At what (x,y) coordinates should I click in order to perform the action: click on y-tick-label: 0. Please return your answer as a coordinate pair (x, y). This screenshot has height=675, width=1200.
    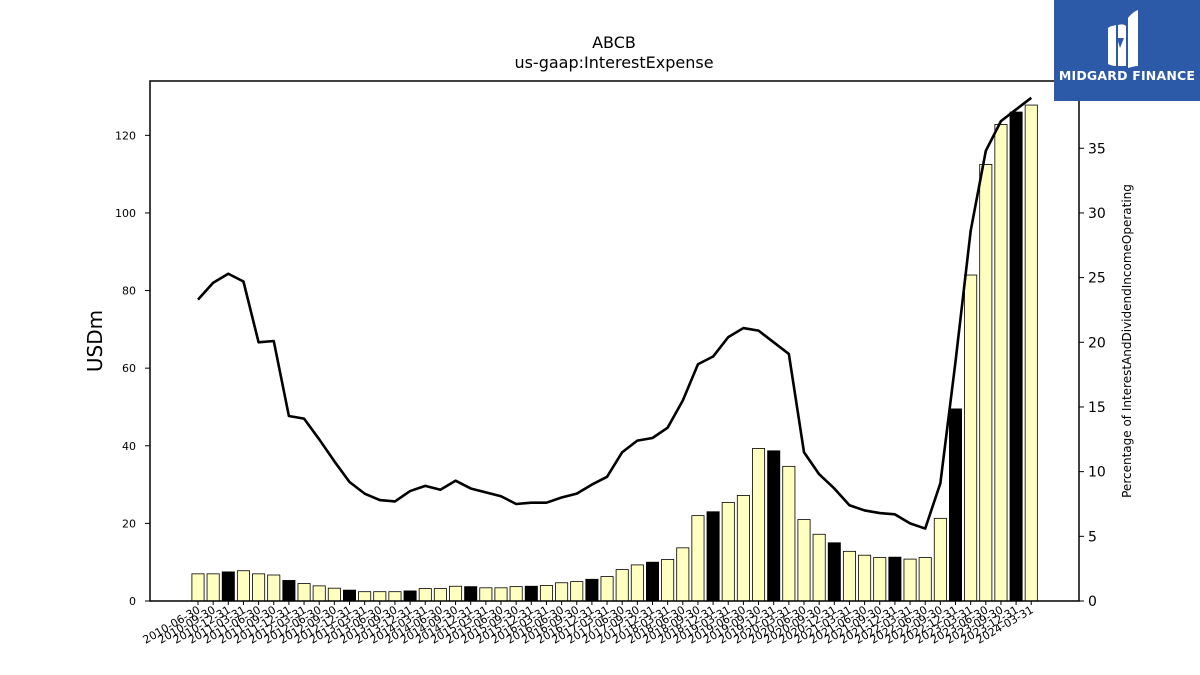
    Looking at the image, I should click on (132, 601).